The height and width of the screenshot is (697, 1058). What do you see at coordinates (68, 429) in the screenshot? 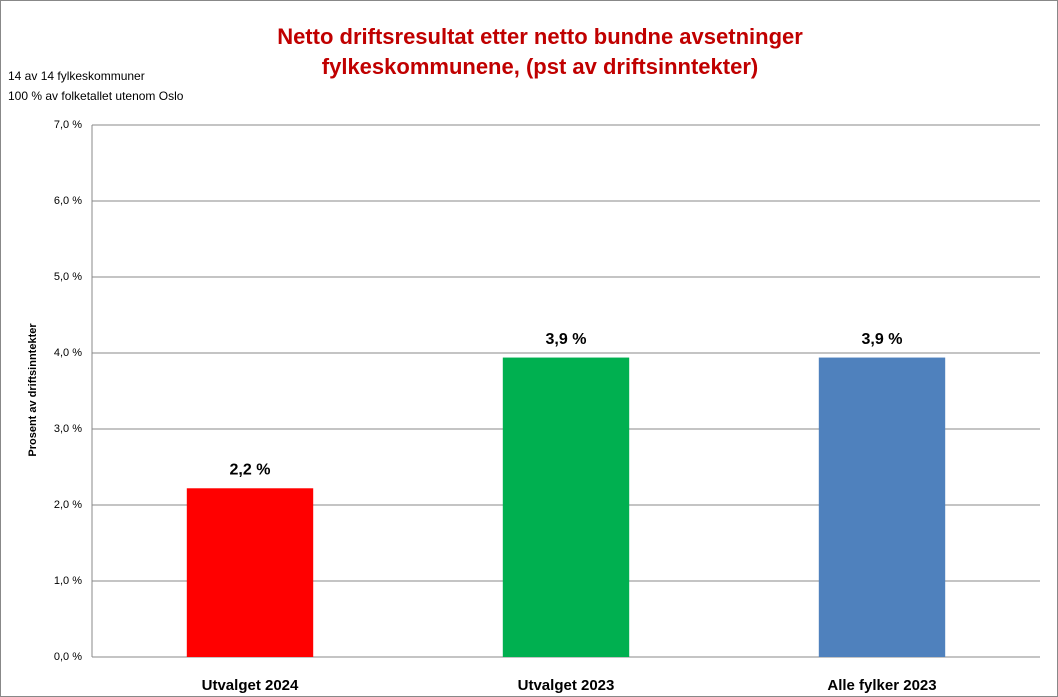
I see `y-tick-label: 3,0 %` at bounding box center [68, 429].